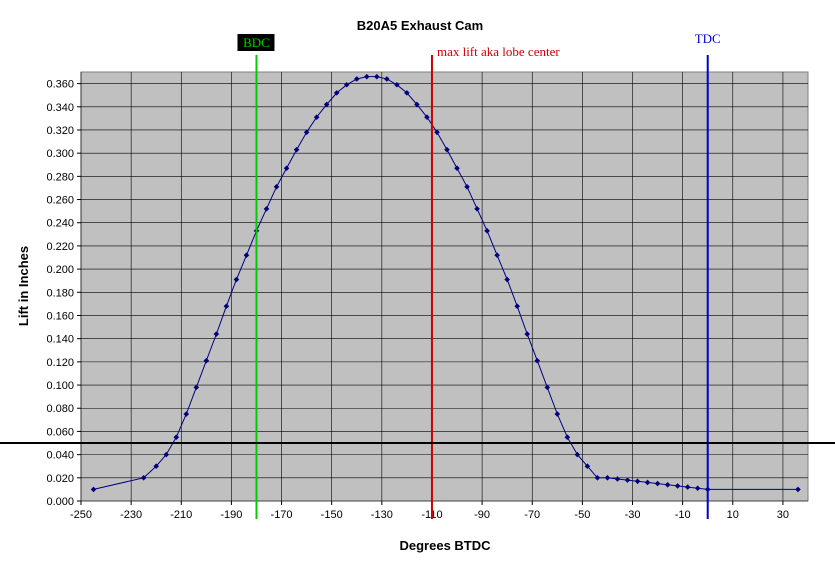 Image resolution: width=835 pixels, height=566 pixels. What do you see at coordinates (420, 25) in the screenshot?
I see `chart-title: B20A5 Exhaust Cam` at bounding box center [420, 25].